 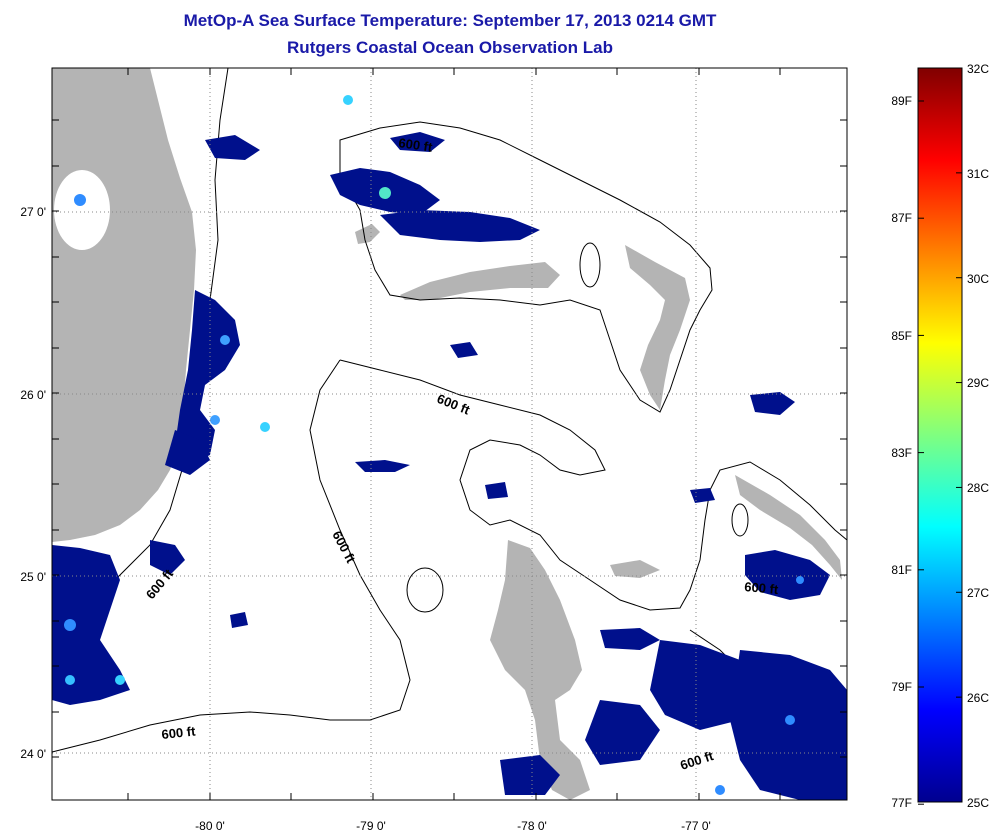 I want to click on cb-label-25c: 25C, so click(x=978, y=803).